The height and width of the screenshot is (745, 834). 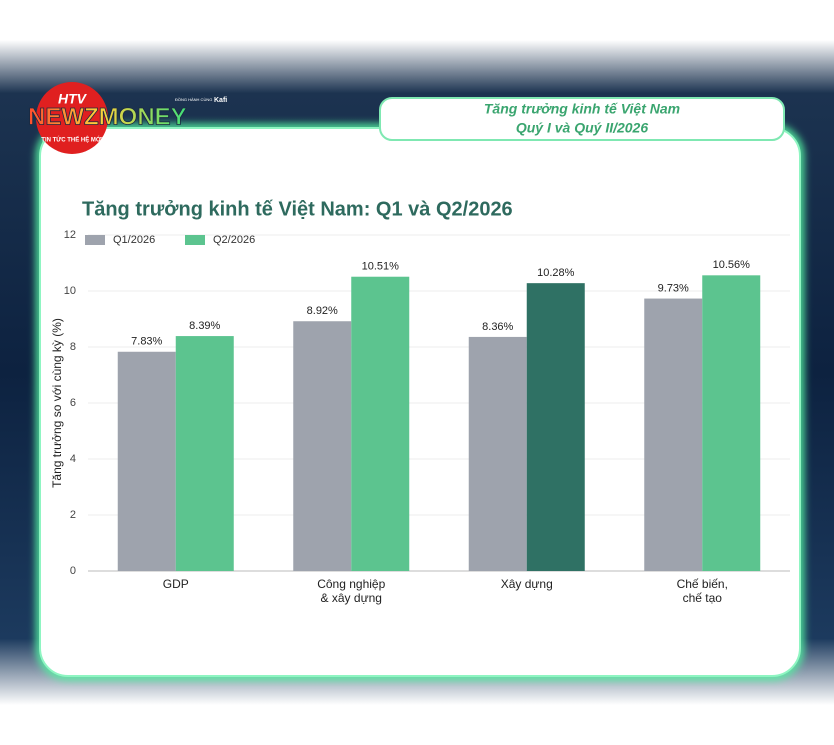 I want to click on y-tick-label: 2, so click(x=73, y=515).